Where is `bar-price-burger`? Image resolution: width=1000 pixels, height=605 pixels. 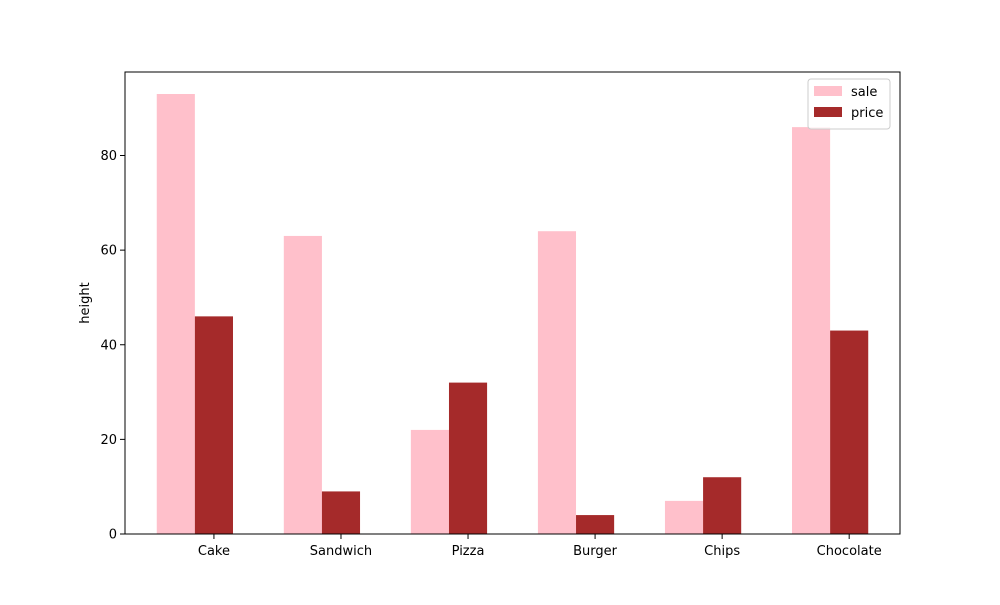 bar-price-burger is located at coordinates (595, 524).